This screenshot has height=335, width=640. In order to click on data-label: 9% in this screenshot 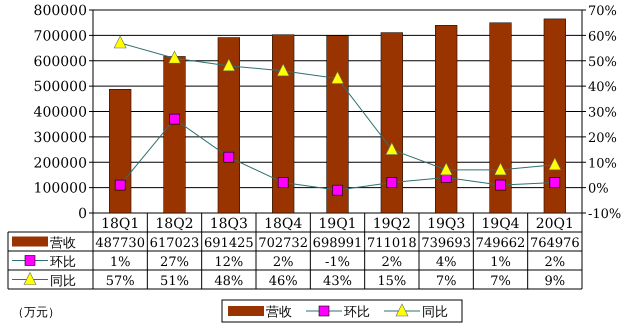, I will do `click(555, 281)`.